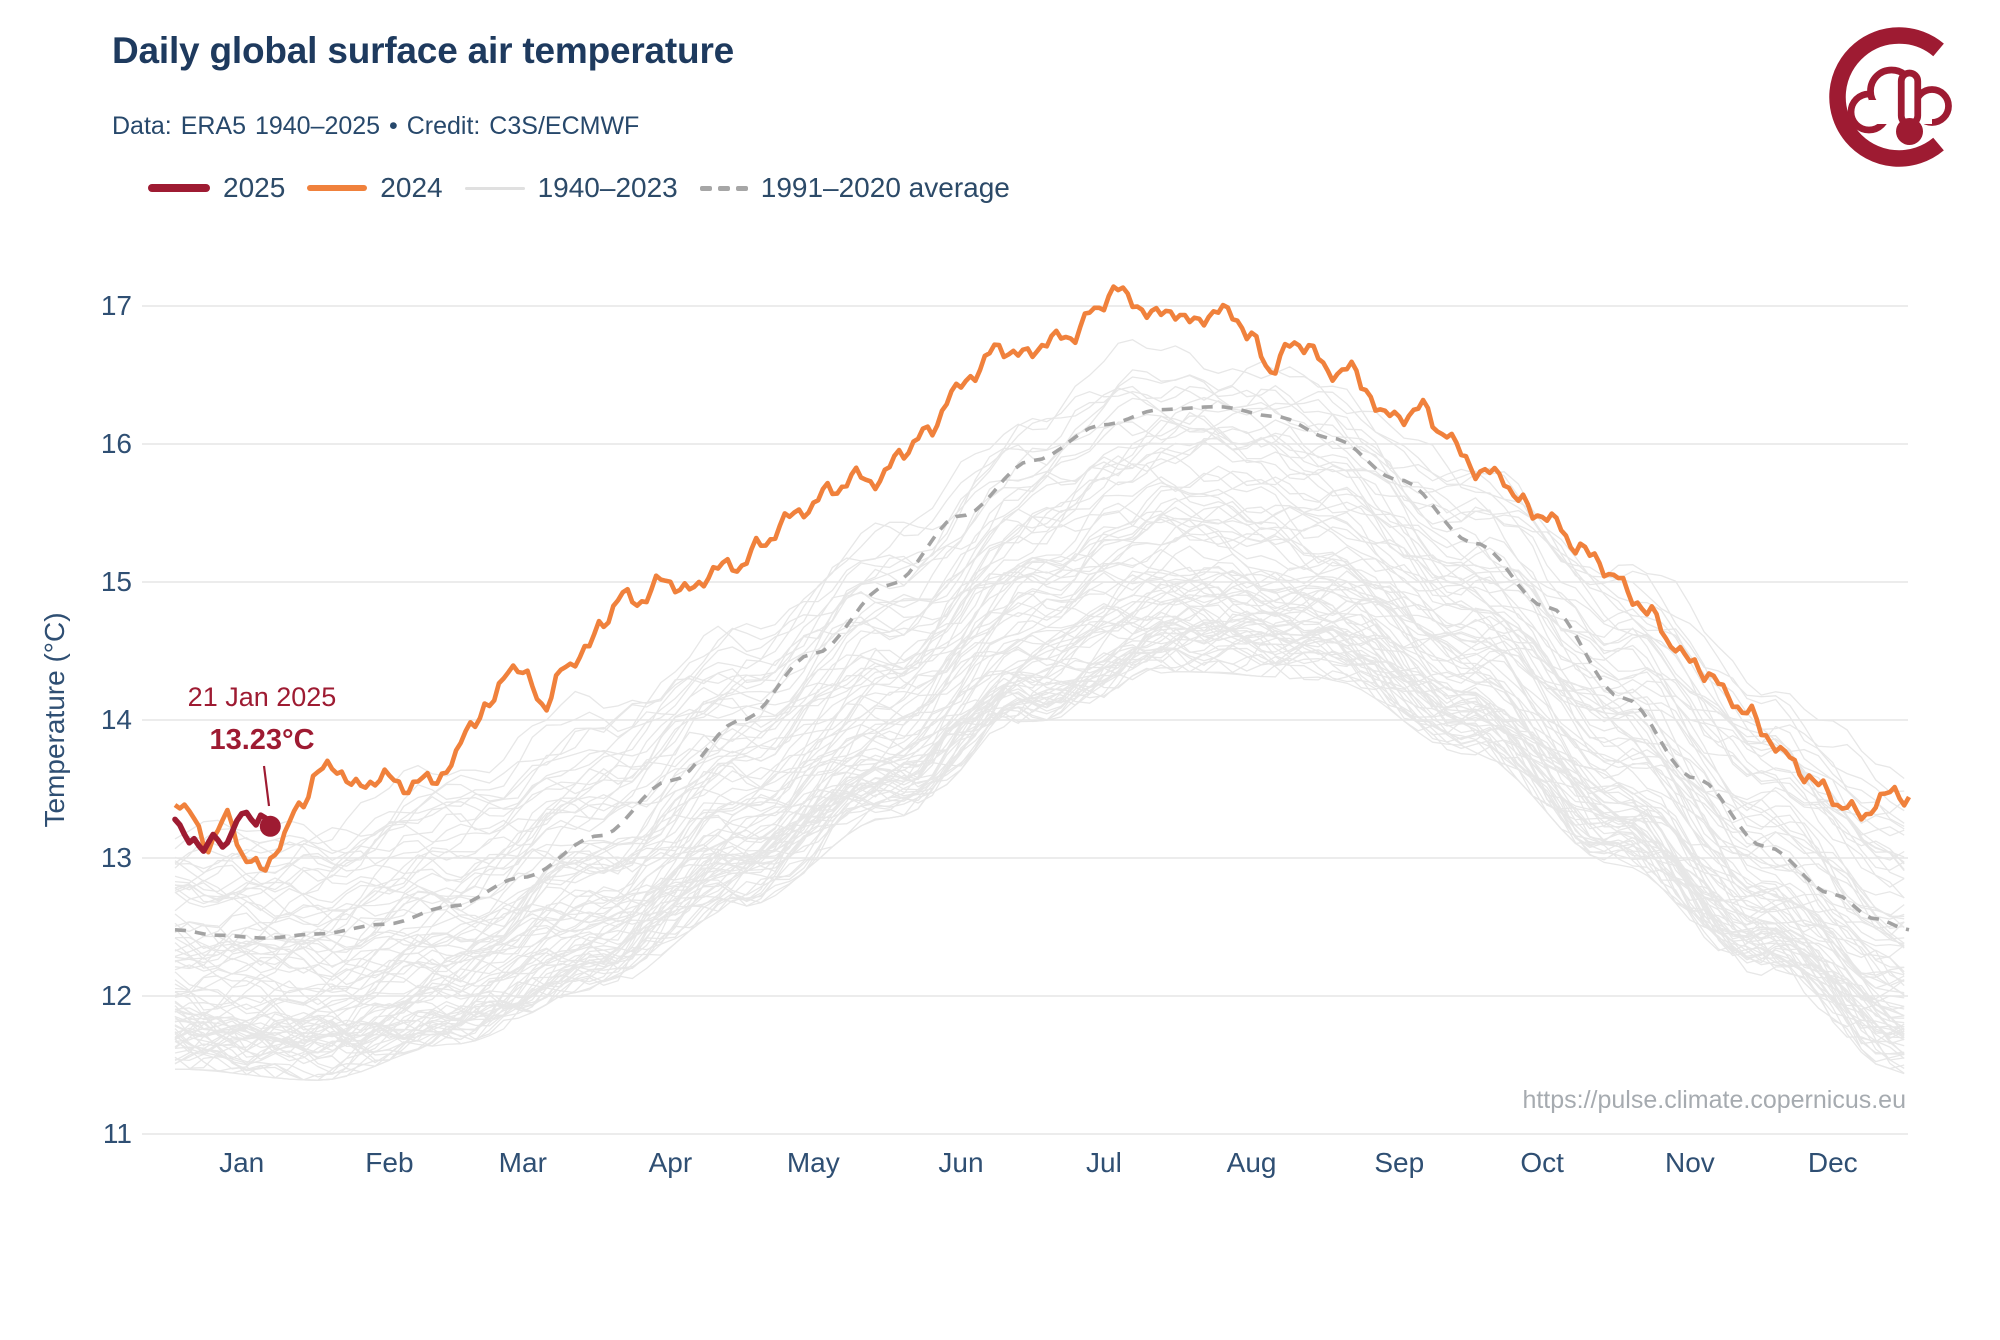 The height and width of the screenshot is (1340, 2000). I want to click on legend-swatch-2024, so click(337, 188).